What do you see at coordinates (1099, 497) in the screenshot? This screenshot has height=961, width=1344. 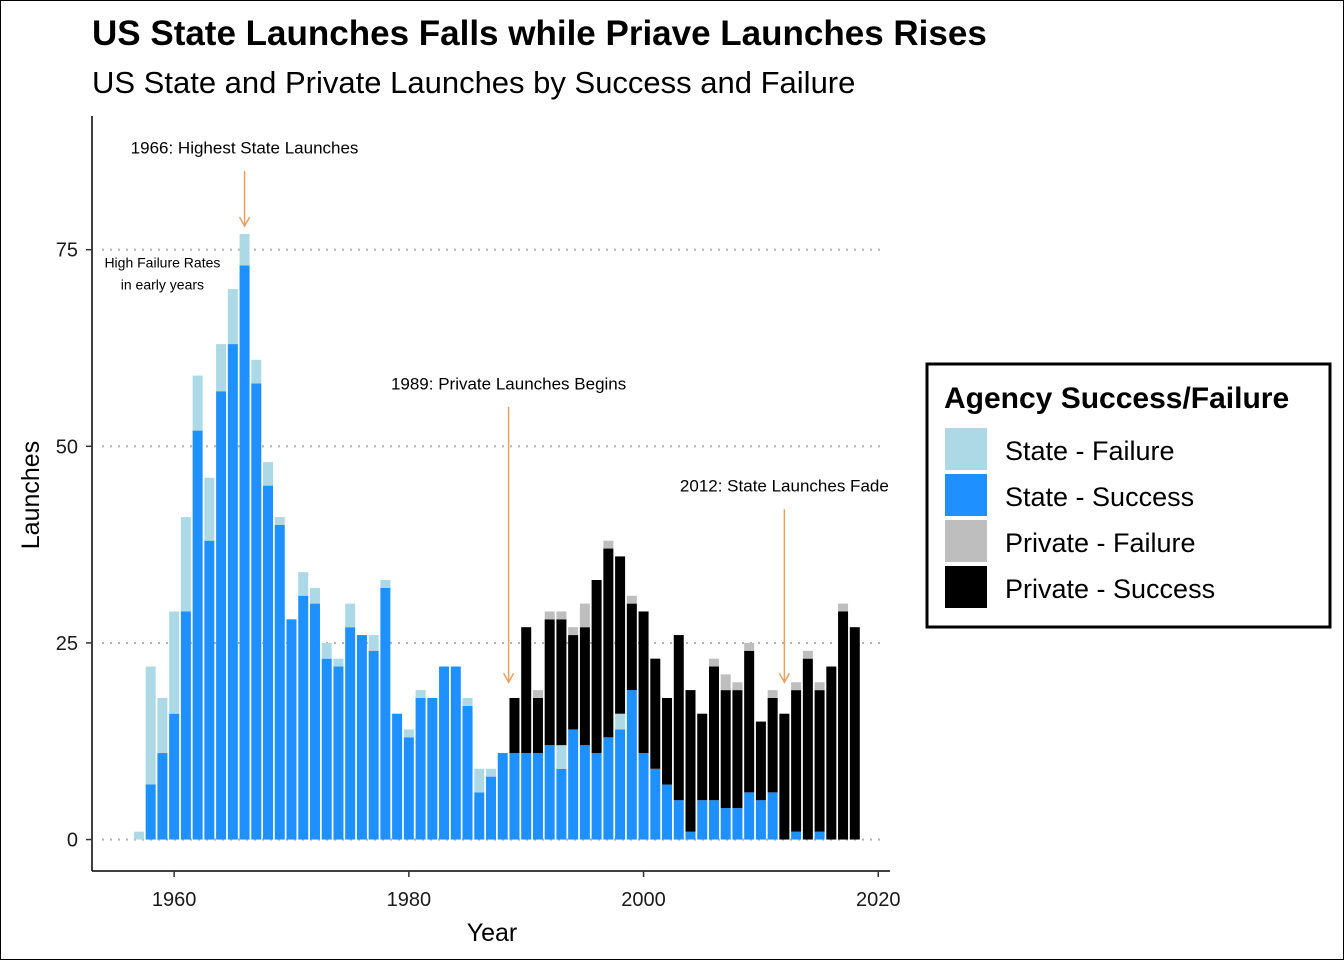 I see `legend-label: State - Success` at bounding box center [1099, 497].